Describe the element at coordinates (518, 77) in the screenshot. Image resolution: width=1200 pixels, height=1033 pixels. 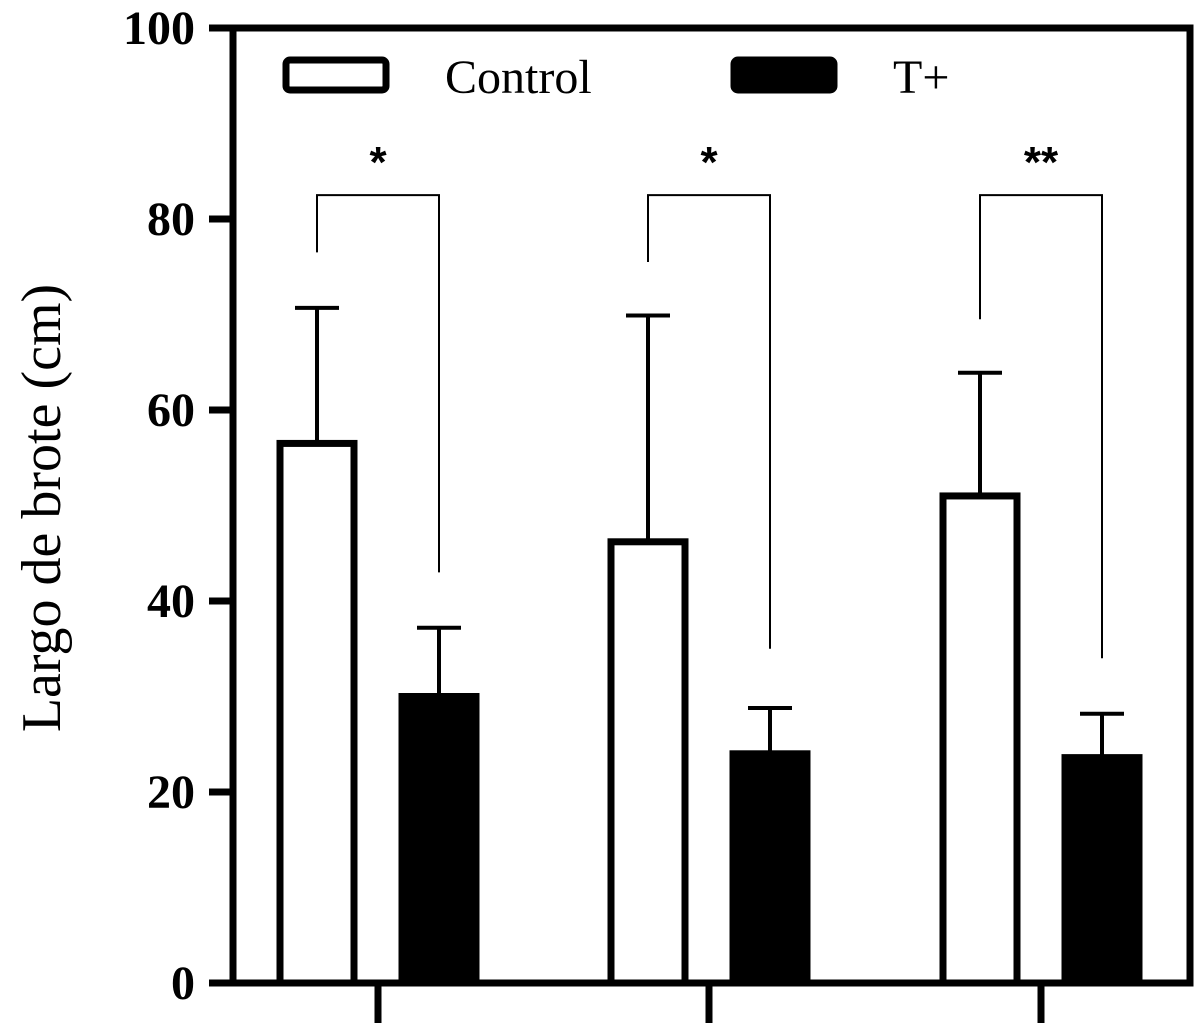
I see `legend-label: Control` at that location.